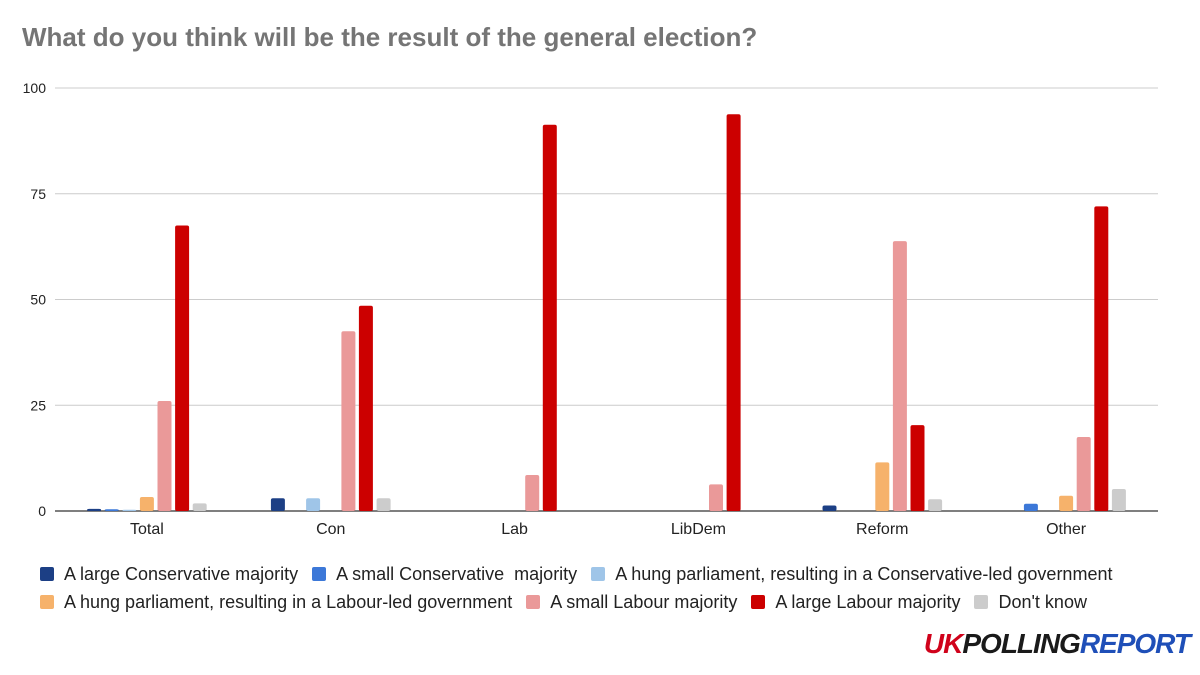 The height and width of the screenshot is (675, 1200). What do you see at coordinates (698, 529) in the screenshot?
I see `x-category-label: LibDem` at bounding box center [698, 529].